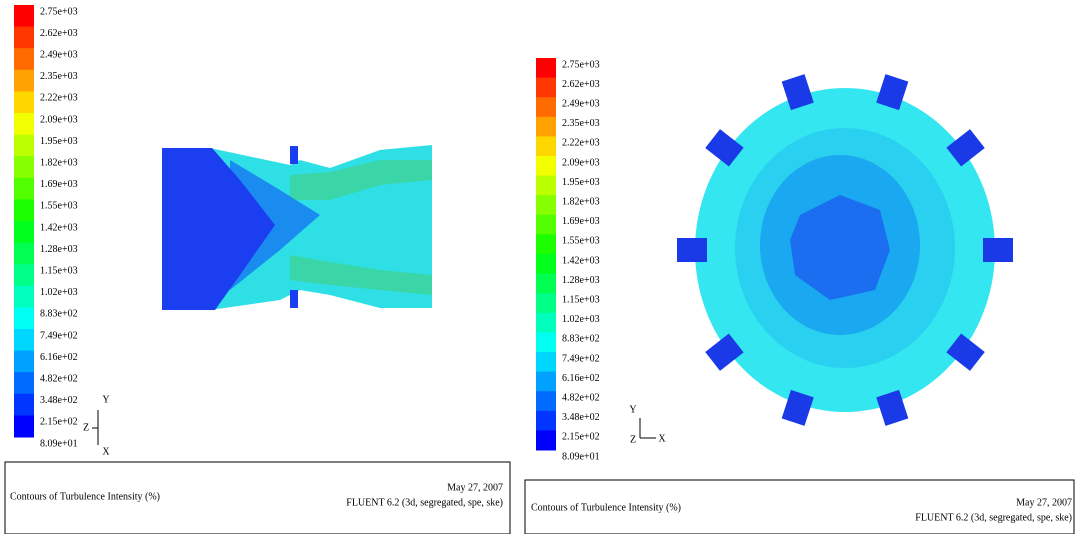 Image resolution: width=1075 pixels, height=534 pixels. I want to click on footer-box, so click(257, 497).